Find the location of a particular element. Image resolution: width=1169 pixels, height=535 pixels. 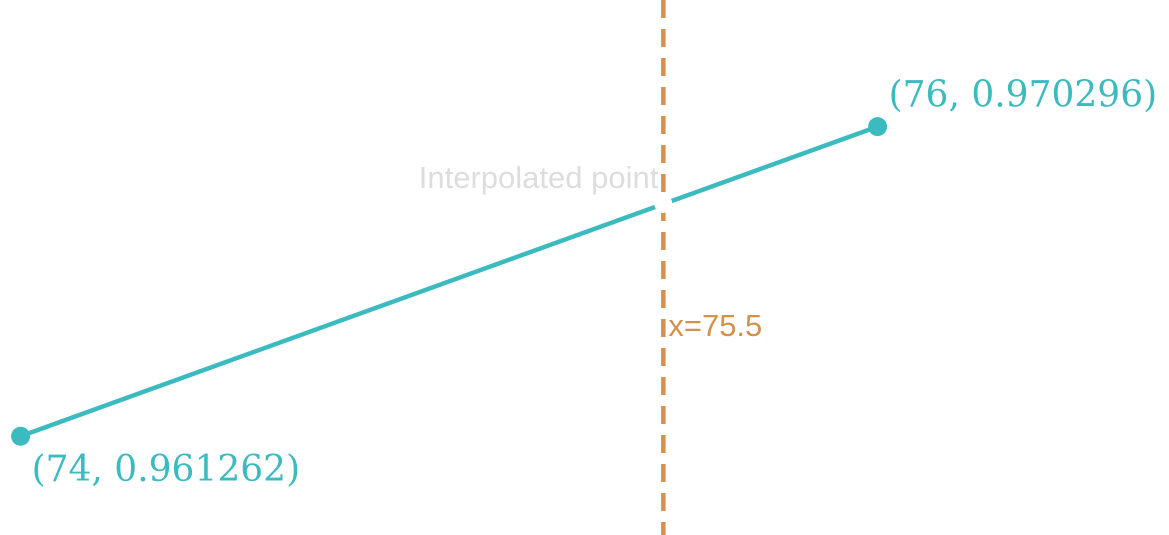

interpolated-point is located at coordinates (663, 203).